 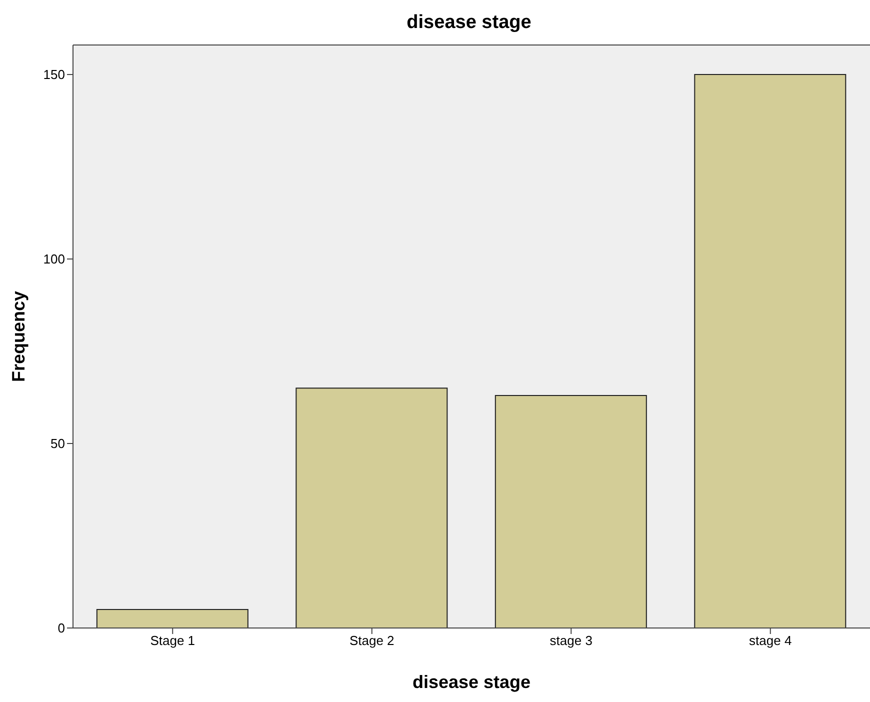 I want to click on y-tick-label: 0, so click(x=61, y=628).